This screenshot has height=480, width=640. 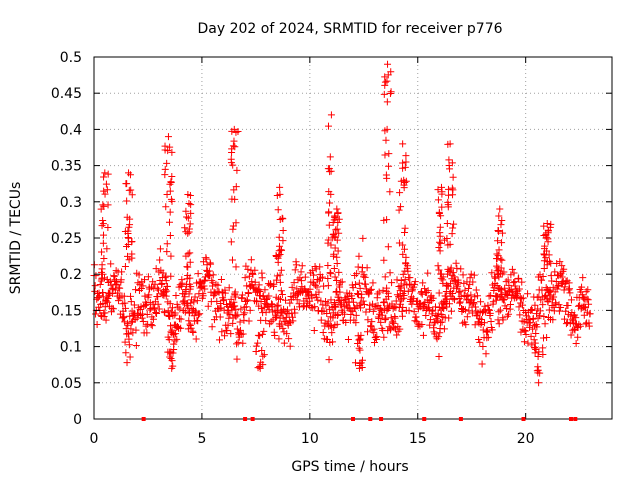 I want to click on zero-marker, so click(x=370, y=419).